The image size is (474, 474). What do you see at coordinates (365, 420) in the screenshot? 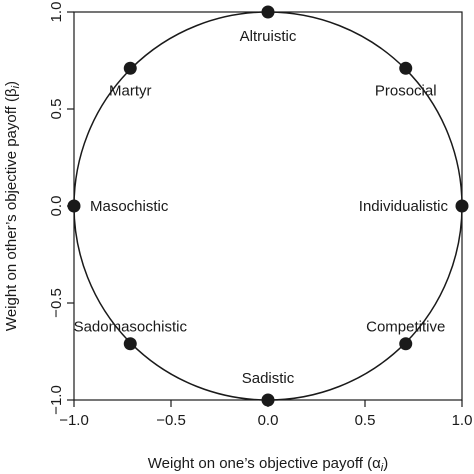
I see `x-tick-label: 0.5` at bounding box center [365, 420].